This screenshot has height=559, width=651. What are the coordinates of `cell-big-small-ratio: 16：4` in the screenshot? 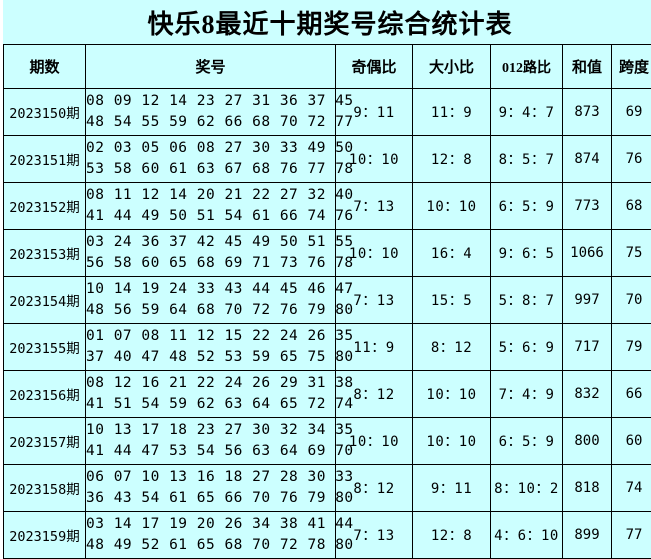 It's located at (452, 253).